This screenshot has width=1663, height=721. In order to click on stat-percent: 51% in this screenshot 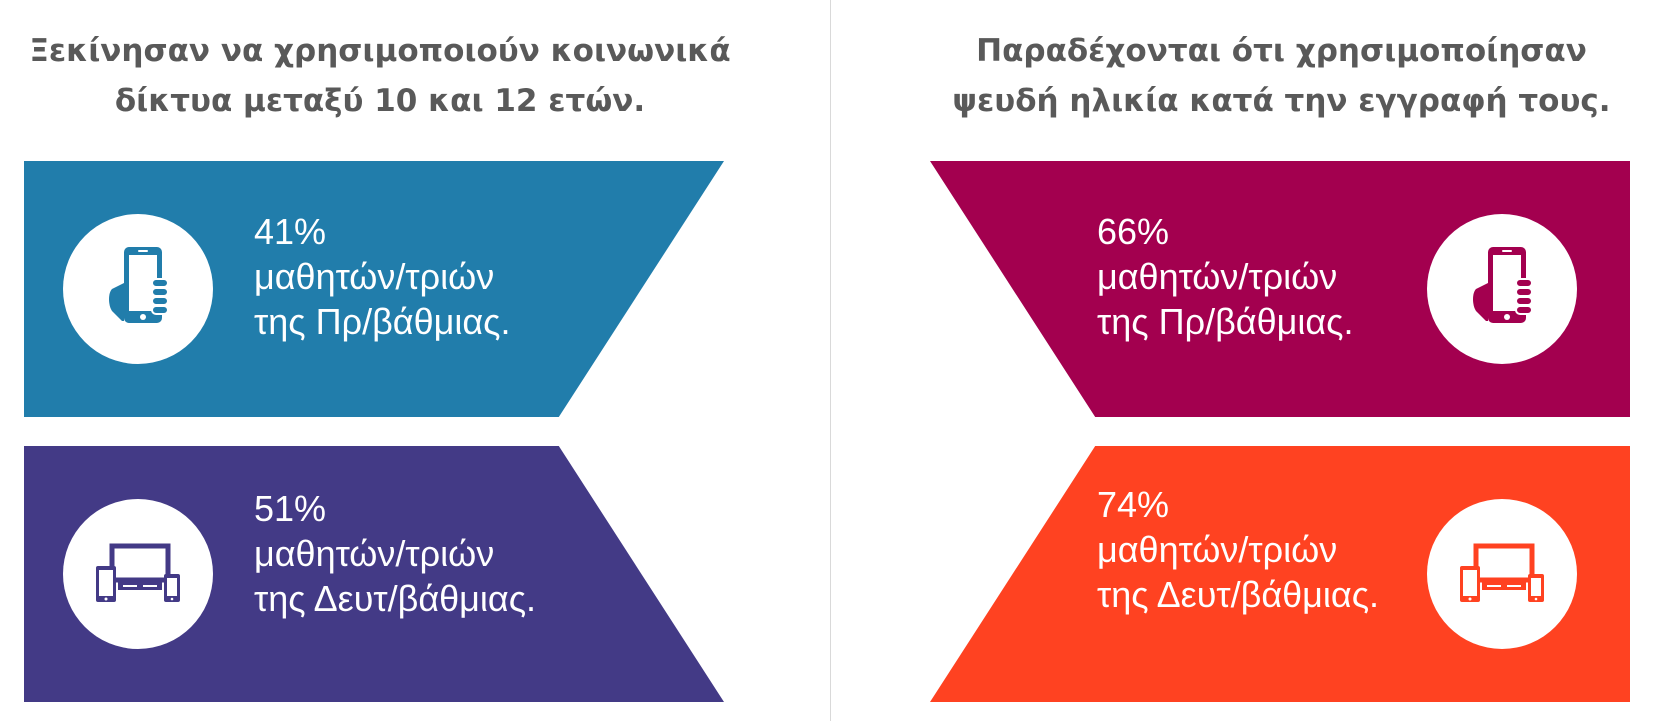, I will do `click(290, 508)`.